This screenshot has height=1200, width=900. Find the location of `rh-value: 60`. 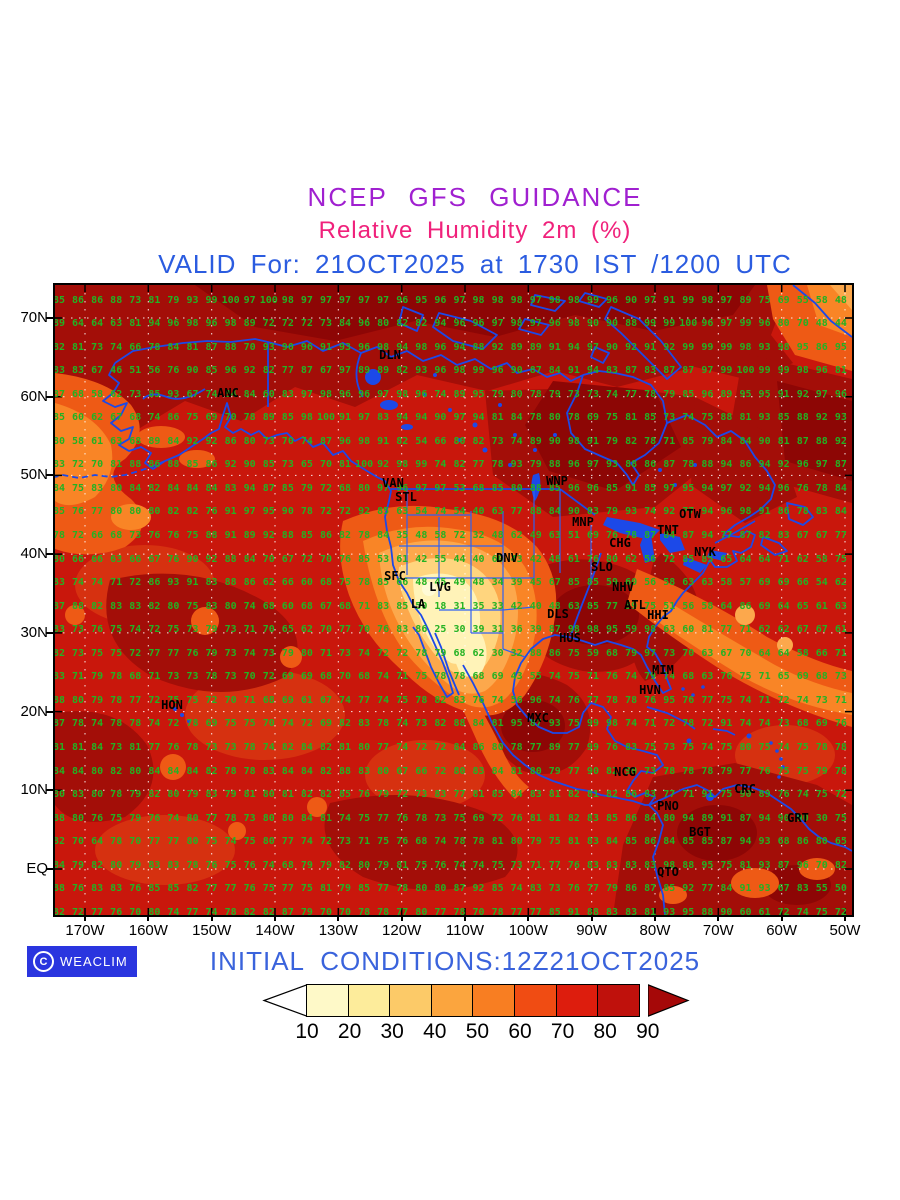

rh-value: 60 is located at coordinates (745, 911).